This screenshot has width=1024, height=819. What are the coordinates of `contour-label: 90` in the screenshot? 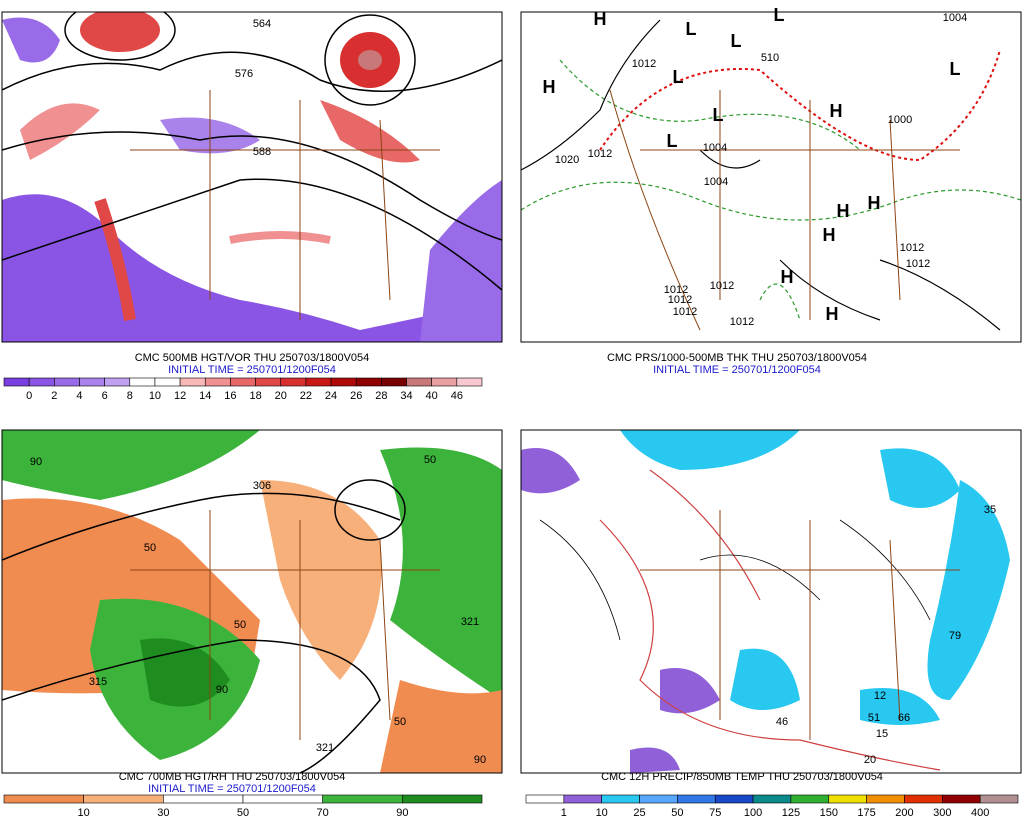 It's located at (36, 462).